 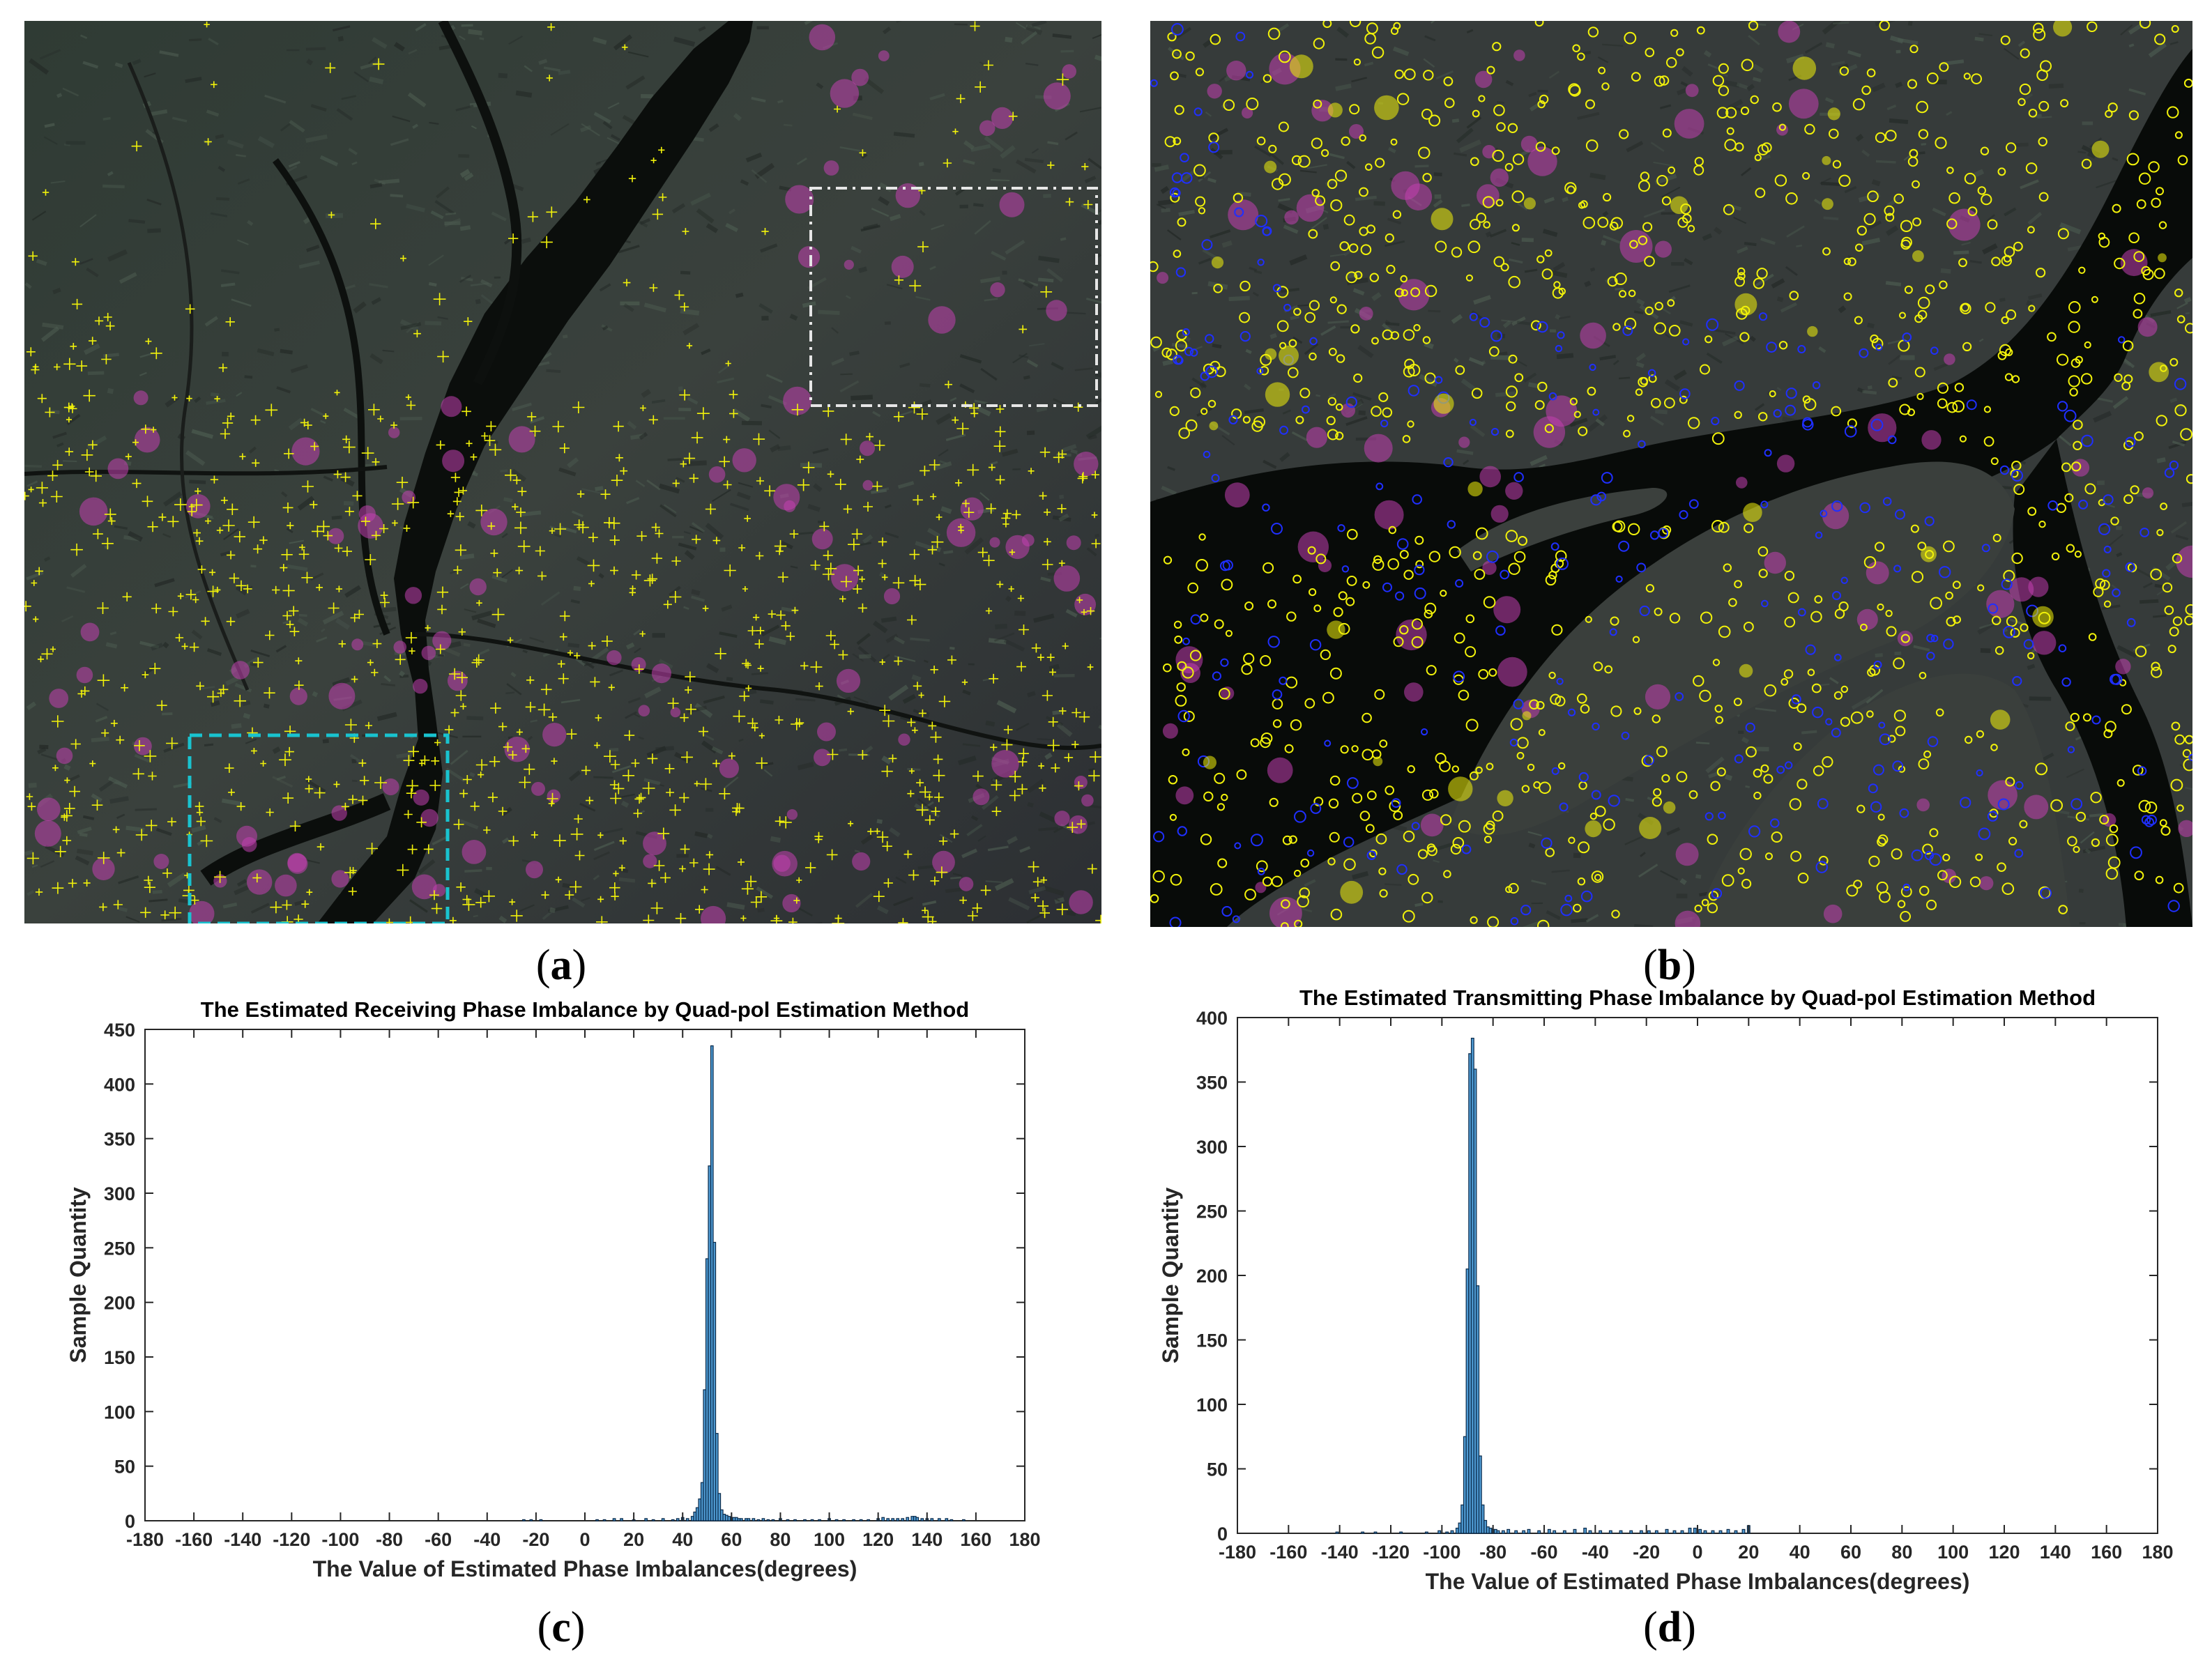 What do you see at coordinates (1340, 1552) in the screenshot?
I see `x-tick-label: -140` at bounding box center [1340, 1552].